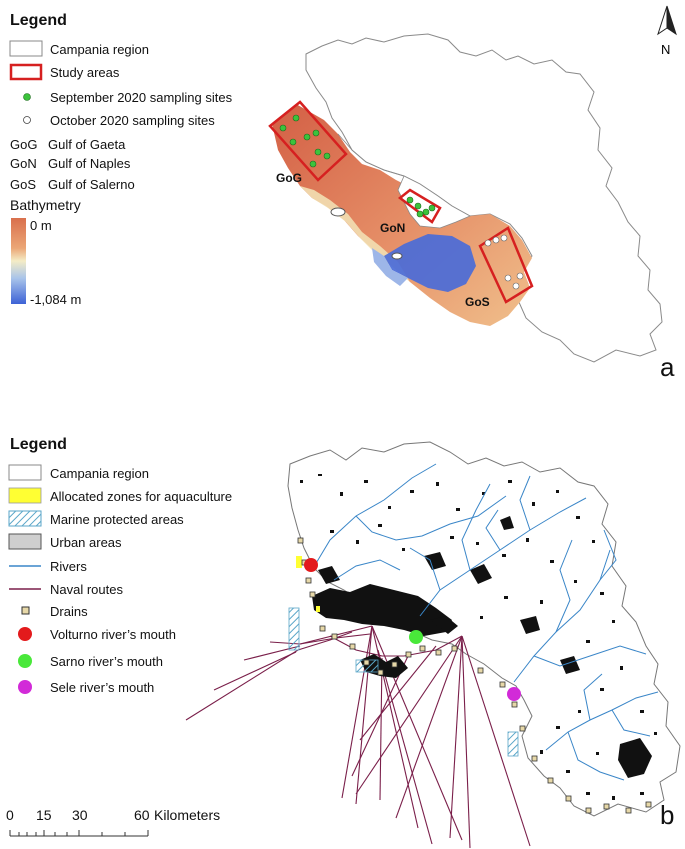 The image size is (685, 849). I want to click on sele-mouth-marker, so click(514, 694).